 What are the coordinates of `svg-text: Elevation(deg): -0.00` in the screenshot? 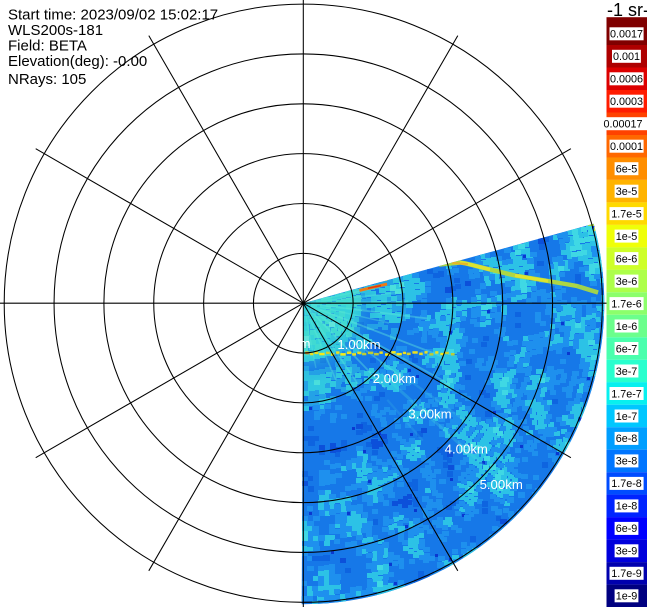 It's located at (77, 61).